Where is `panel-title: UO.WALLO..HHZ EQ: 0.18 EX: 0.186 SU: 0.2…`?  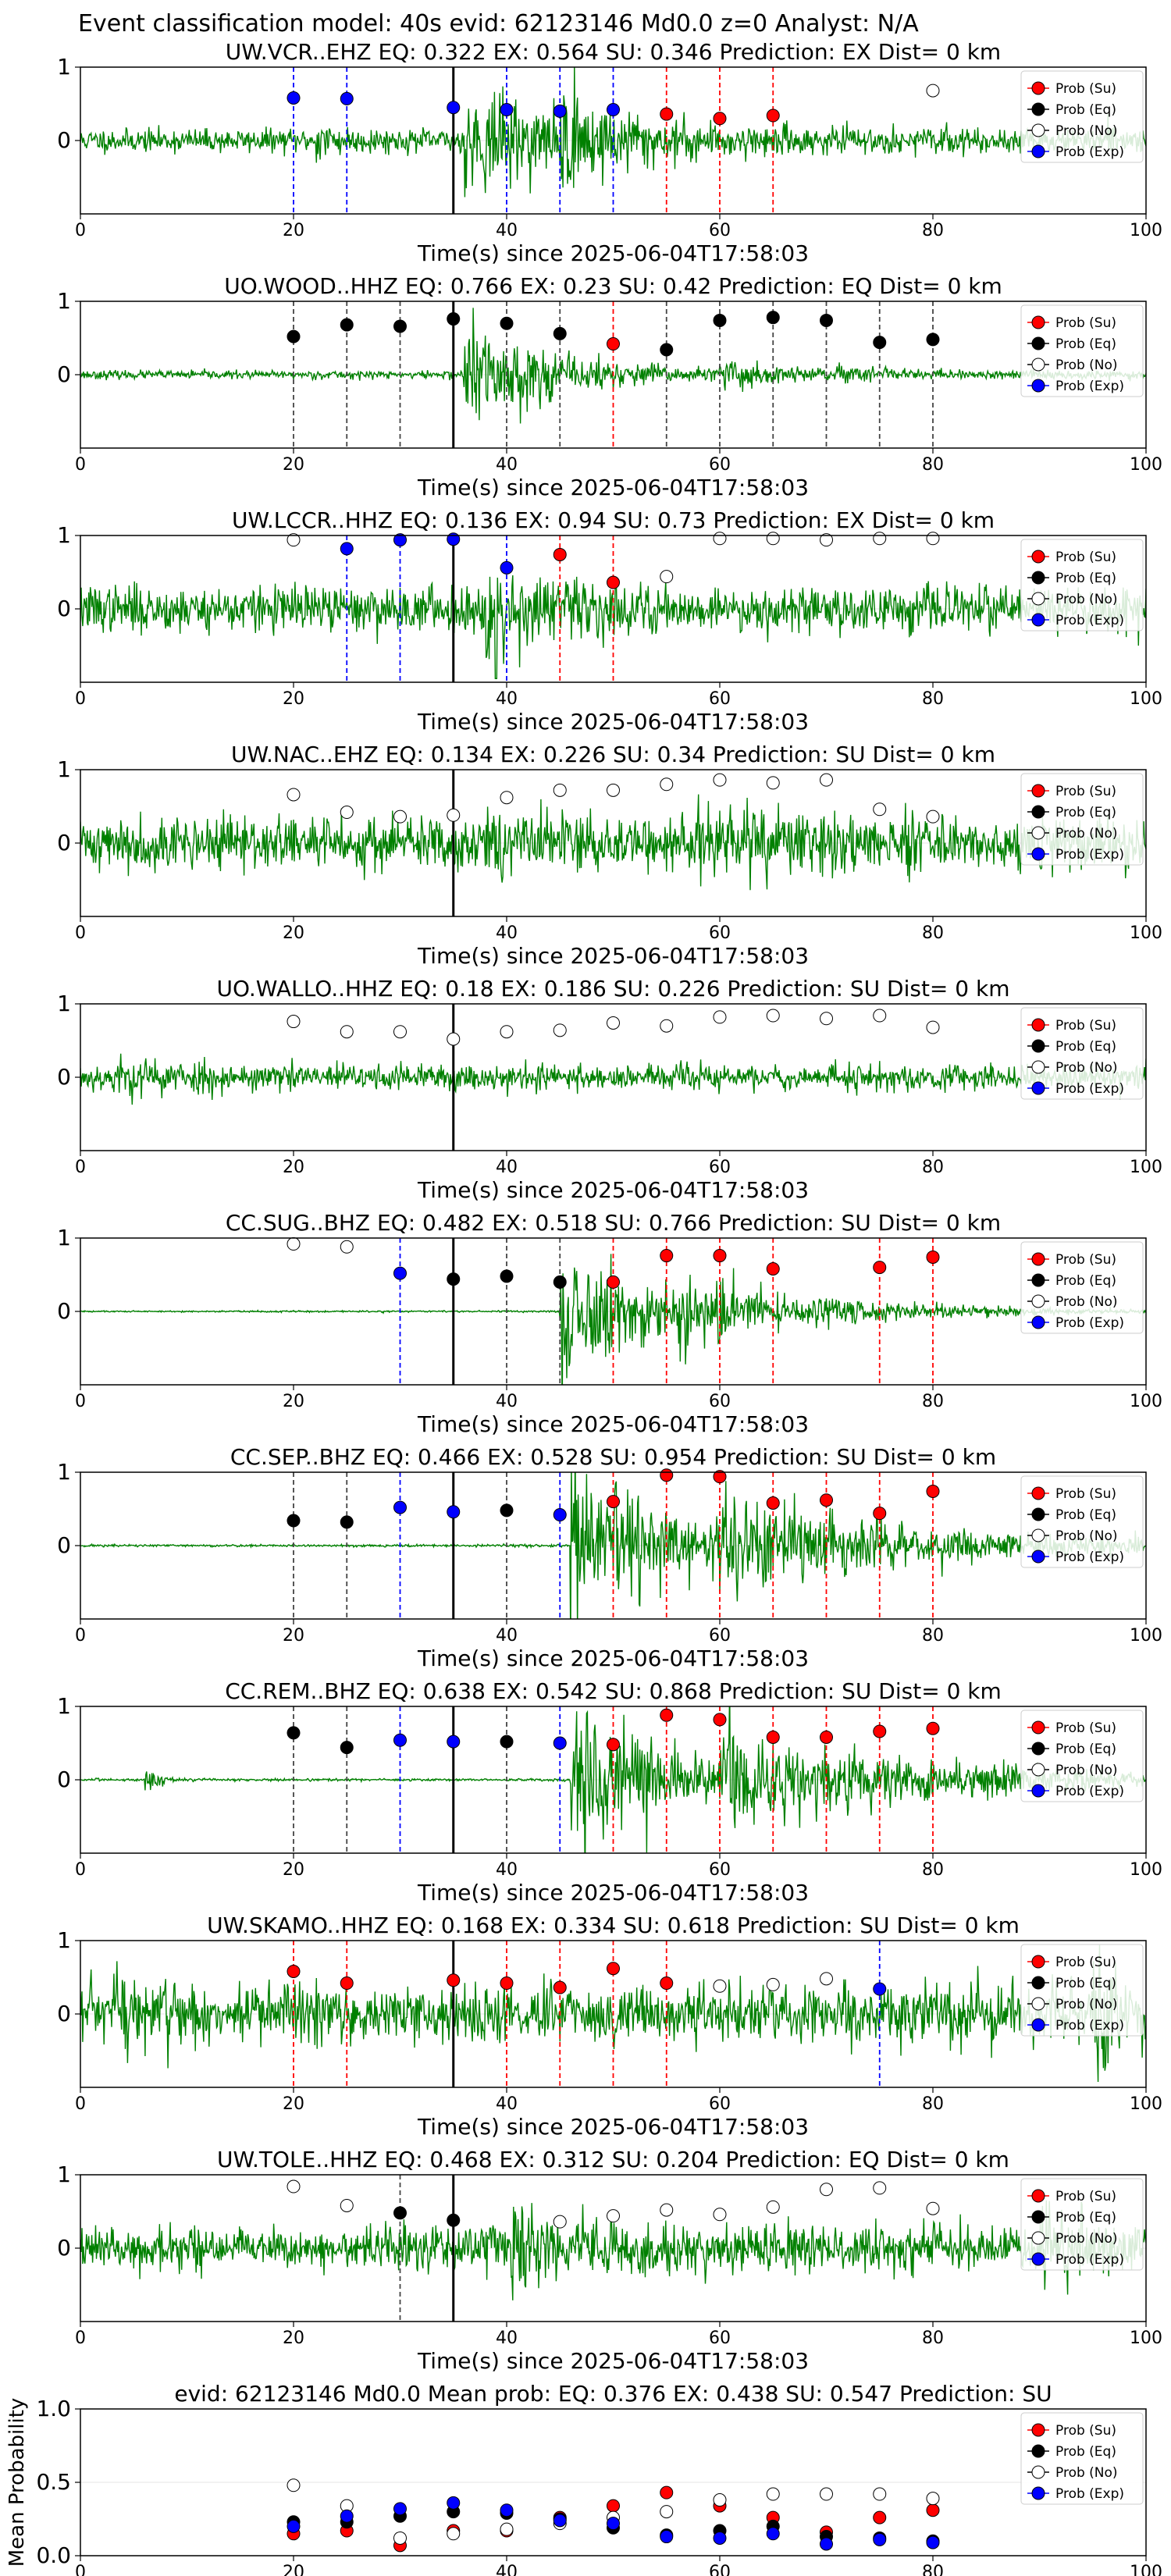
panel-title: UO.WALLO..HHZ EQ: 0.18 EX: 0.186 SU: 0.2… is located at coordinates (612, 989).